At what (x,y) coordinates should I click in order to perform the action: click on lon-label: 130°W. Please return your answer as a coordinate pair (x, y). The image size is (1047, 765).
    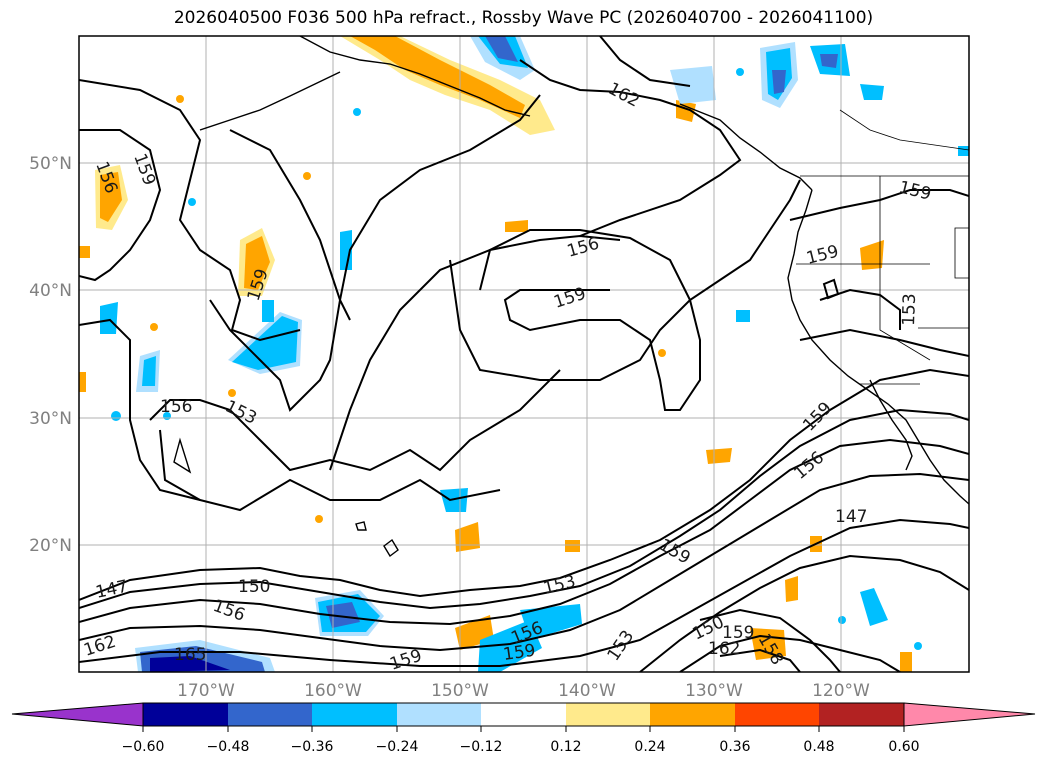
    Looking at the image, I should click on (714, 691).